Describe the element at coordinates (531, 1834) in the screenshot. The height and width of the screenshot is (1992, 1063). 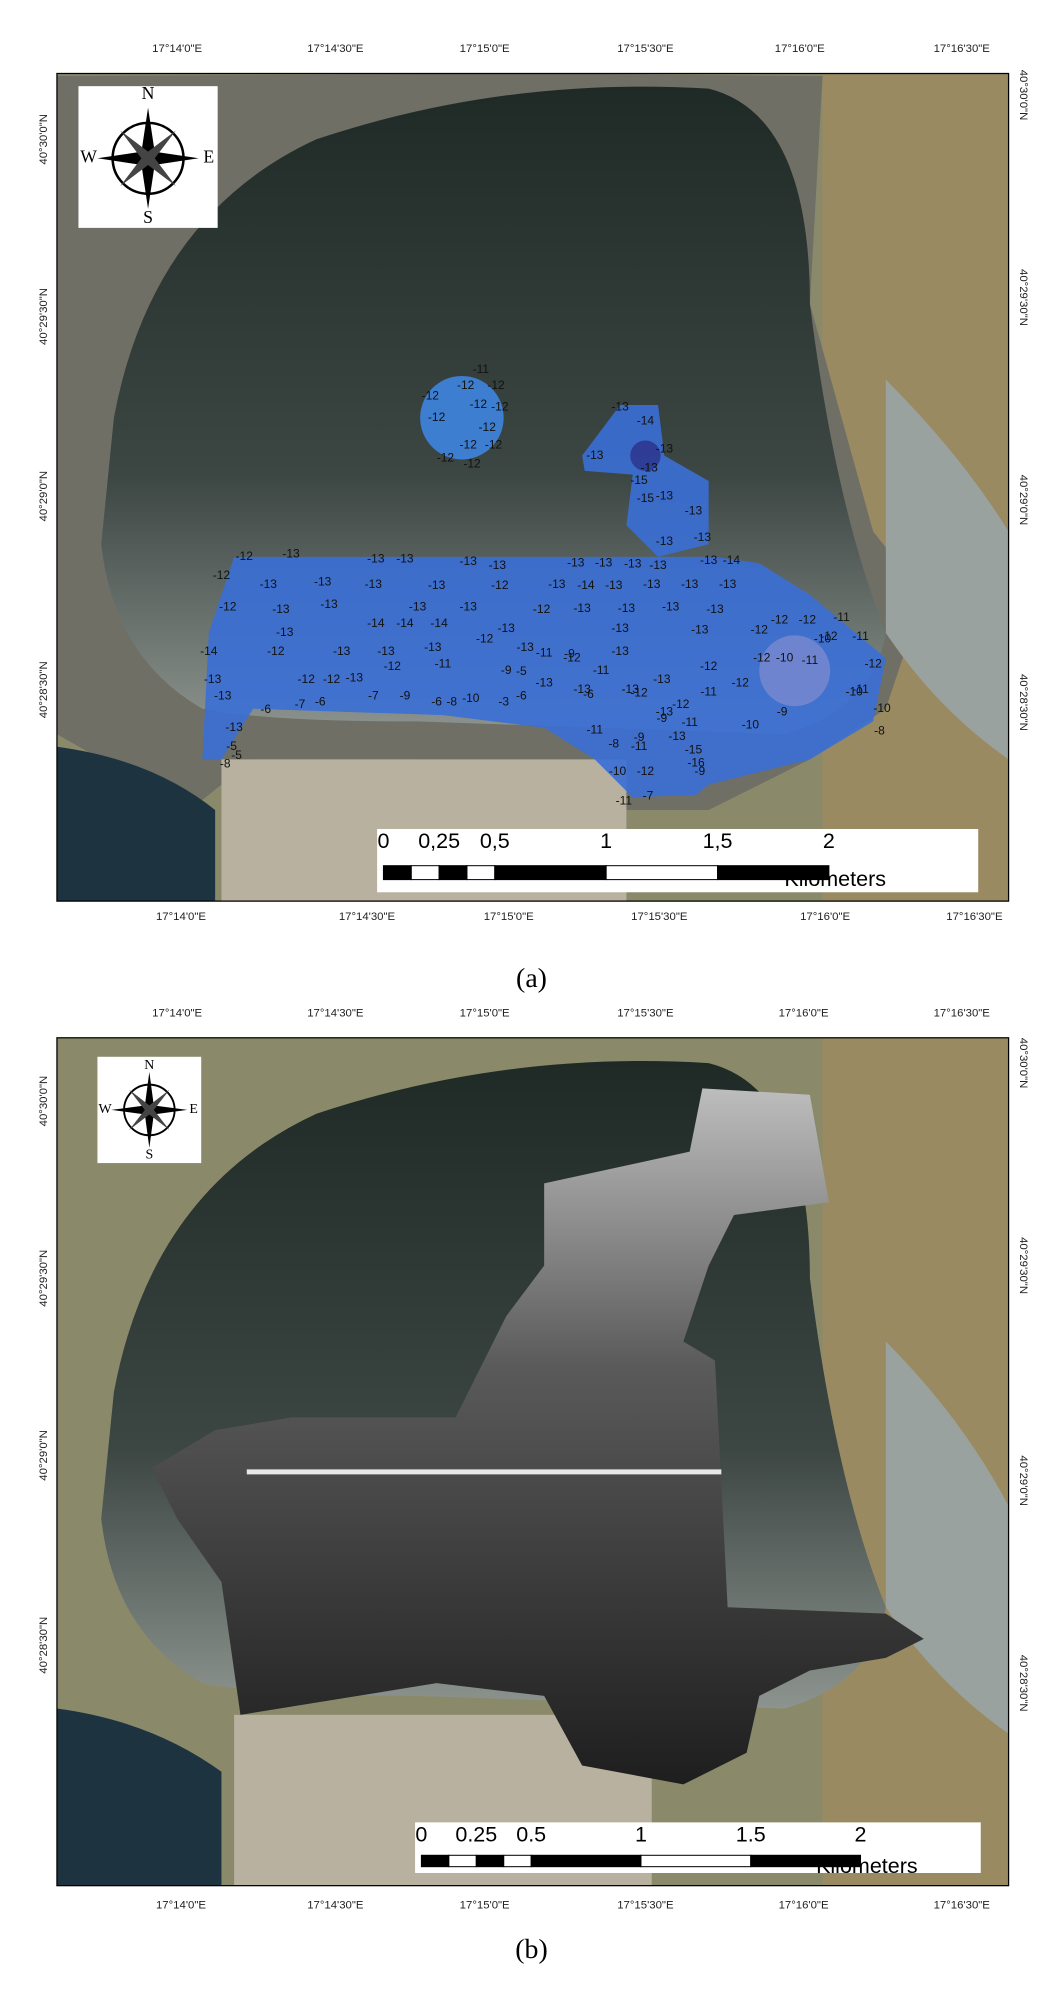
I see `scale-label: 0.5` at that location.